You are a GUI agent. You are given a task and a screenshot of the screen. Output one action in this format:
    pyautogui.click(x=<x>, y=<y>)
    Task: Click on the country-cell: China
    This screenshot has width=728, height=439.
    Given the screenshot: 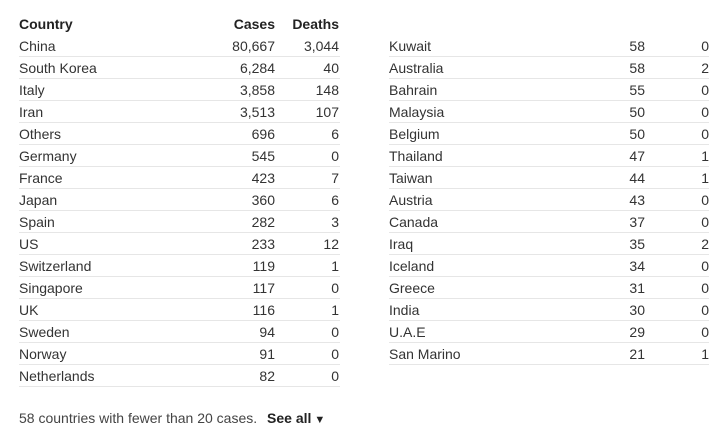 What is the action you would take?
    pyautogui.click(x=37, y=46)
    